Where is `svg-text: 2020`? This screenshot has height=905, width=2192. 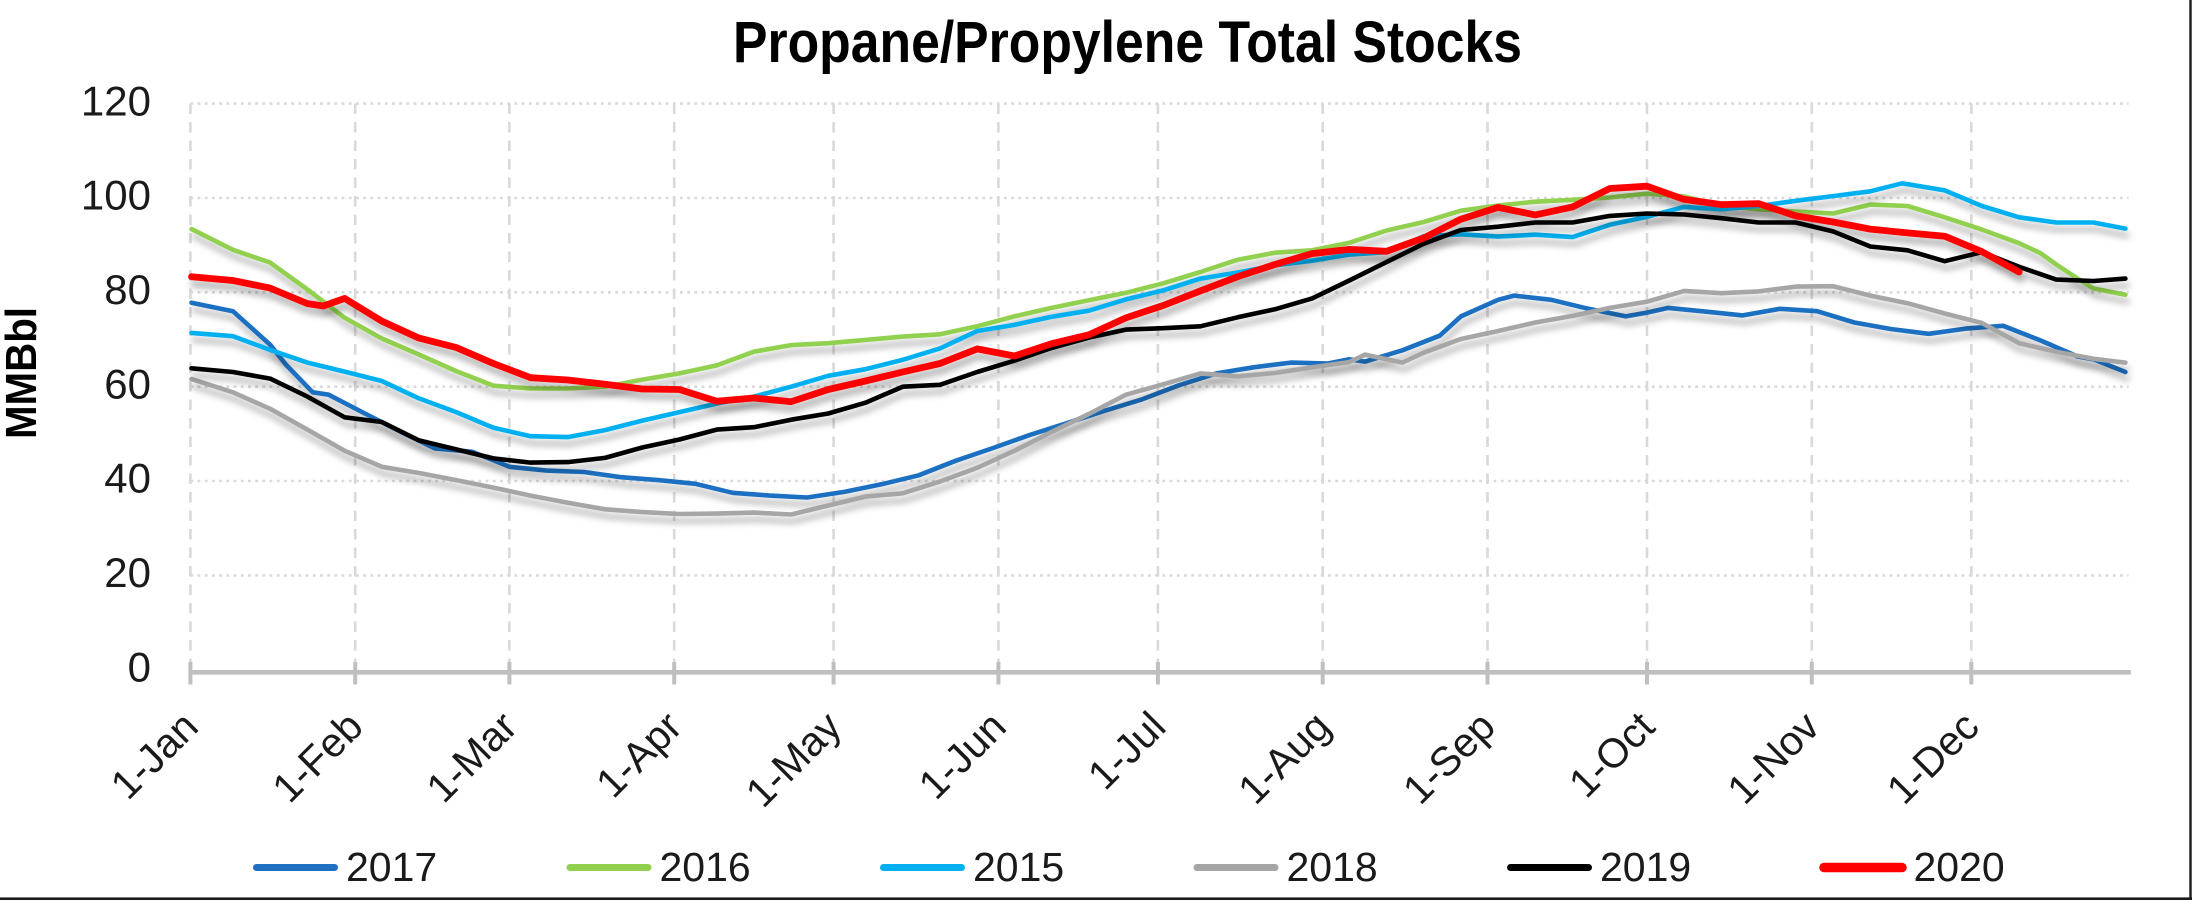 svg-text: 2020 is located at coordinates (1959, 867).